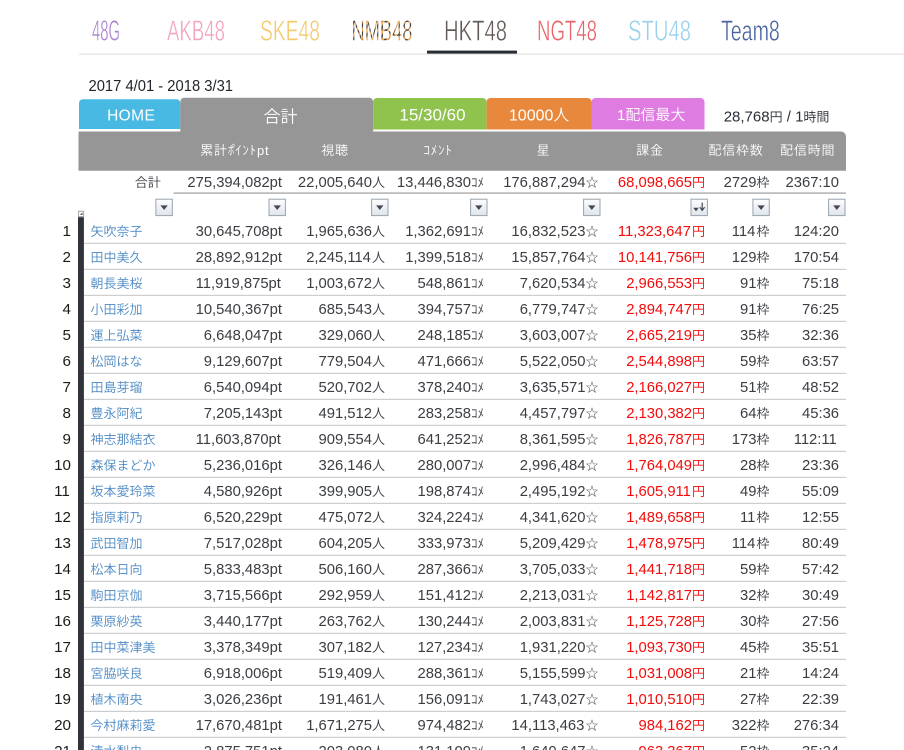  What do you see at coordinates (659, 518) in the screenshot?
I see `svg-text: 1,489,658` at bounding box center [659, 518].